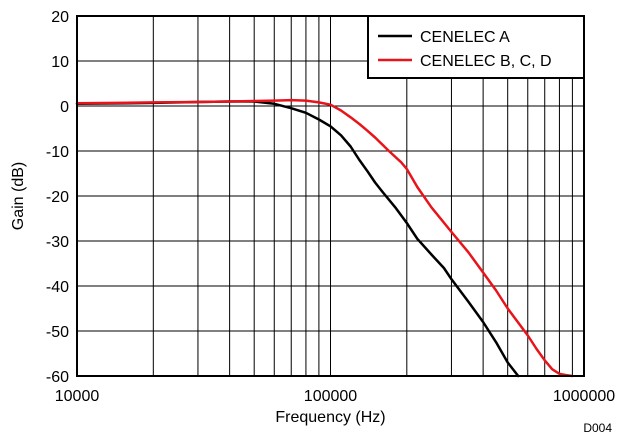 Image resolution: width=621 pixels, height=438 pixels. Describe the element at coordinates (77, 396) in the screenshot. I see `x-tick-label: 10000` at that location.